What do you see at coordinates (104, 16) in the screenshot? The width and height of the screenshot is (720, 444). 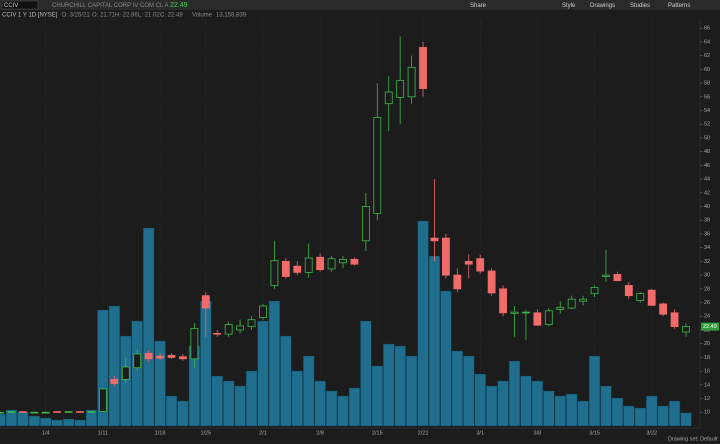 I see `open: O: 21.71` at bounding box center [104, 16].